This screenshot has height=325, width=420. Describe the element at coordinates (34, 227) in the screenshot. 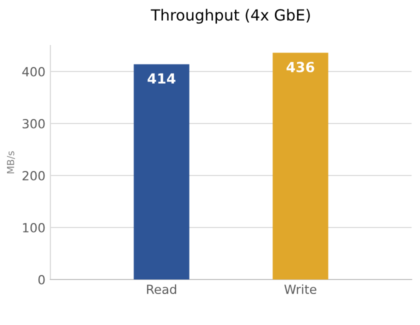

I see `y-tick-label: 100` at that location.